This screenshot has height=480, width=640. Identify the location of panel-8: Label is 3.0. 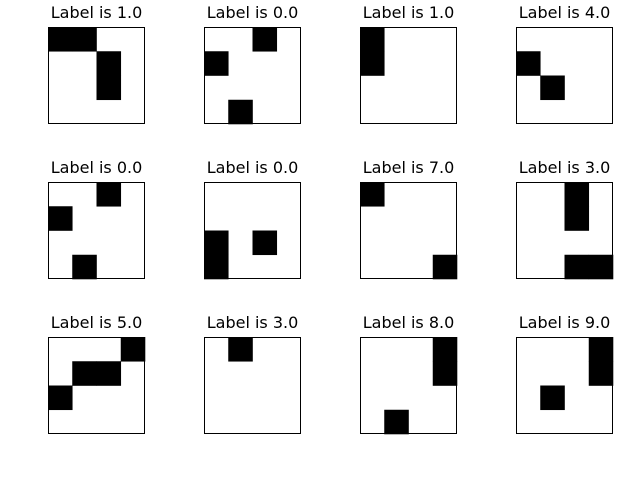
(565, 219).